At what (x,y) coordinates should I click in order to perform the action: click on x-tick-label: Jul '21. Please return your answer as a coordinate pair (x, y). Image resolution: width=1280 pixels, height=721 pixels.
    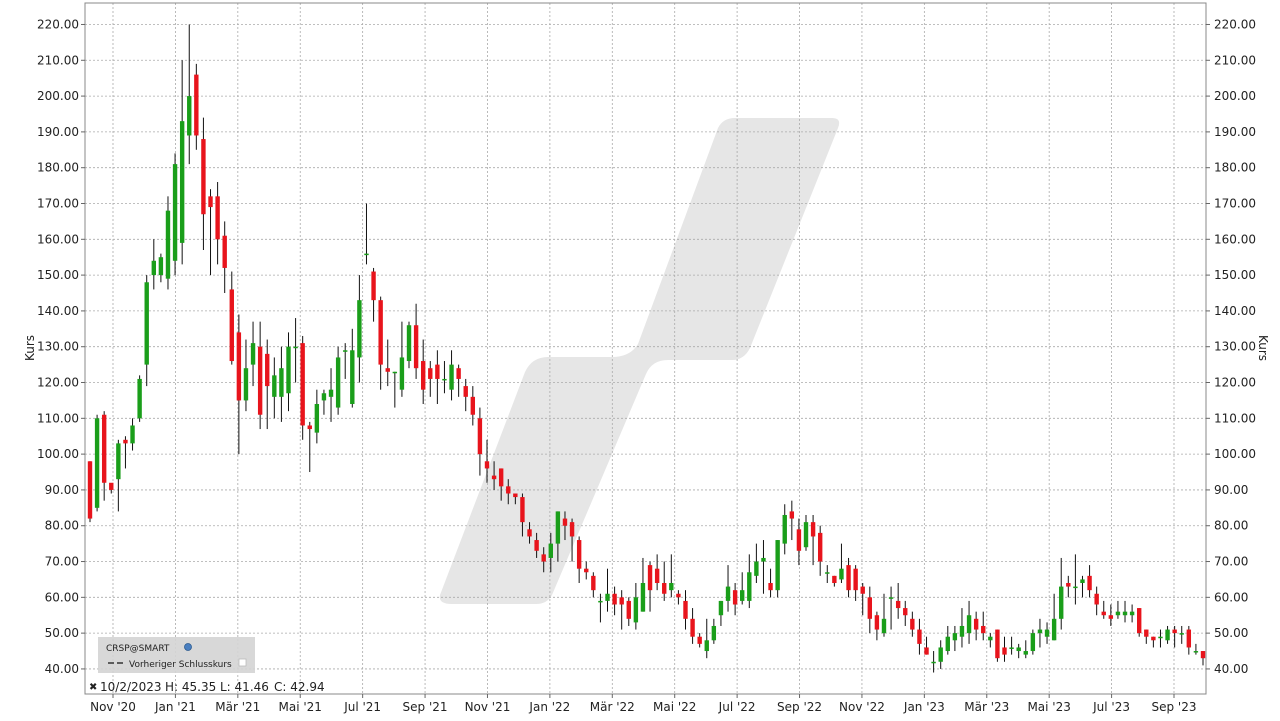
    Looking at the image, I should click on (362, 707).